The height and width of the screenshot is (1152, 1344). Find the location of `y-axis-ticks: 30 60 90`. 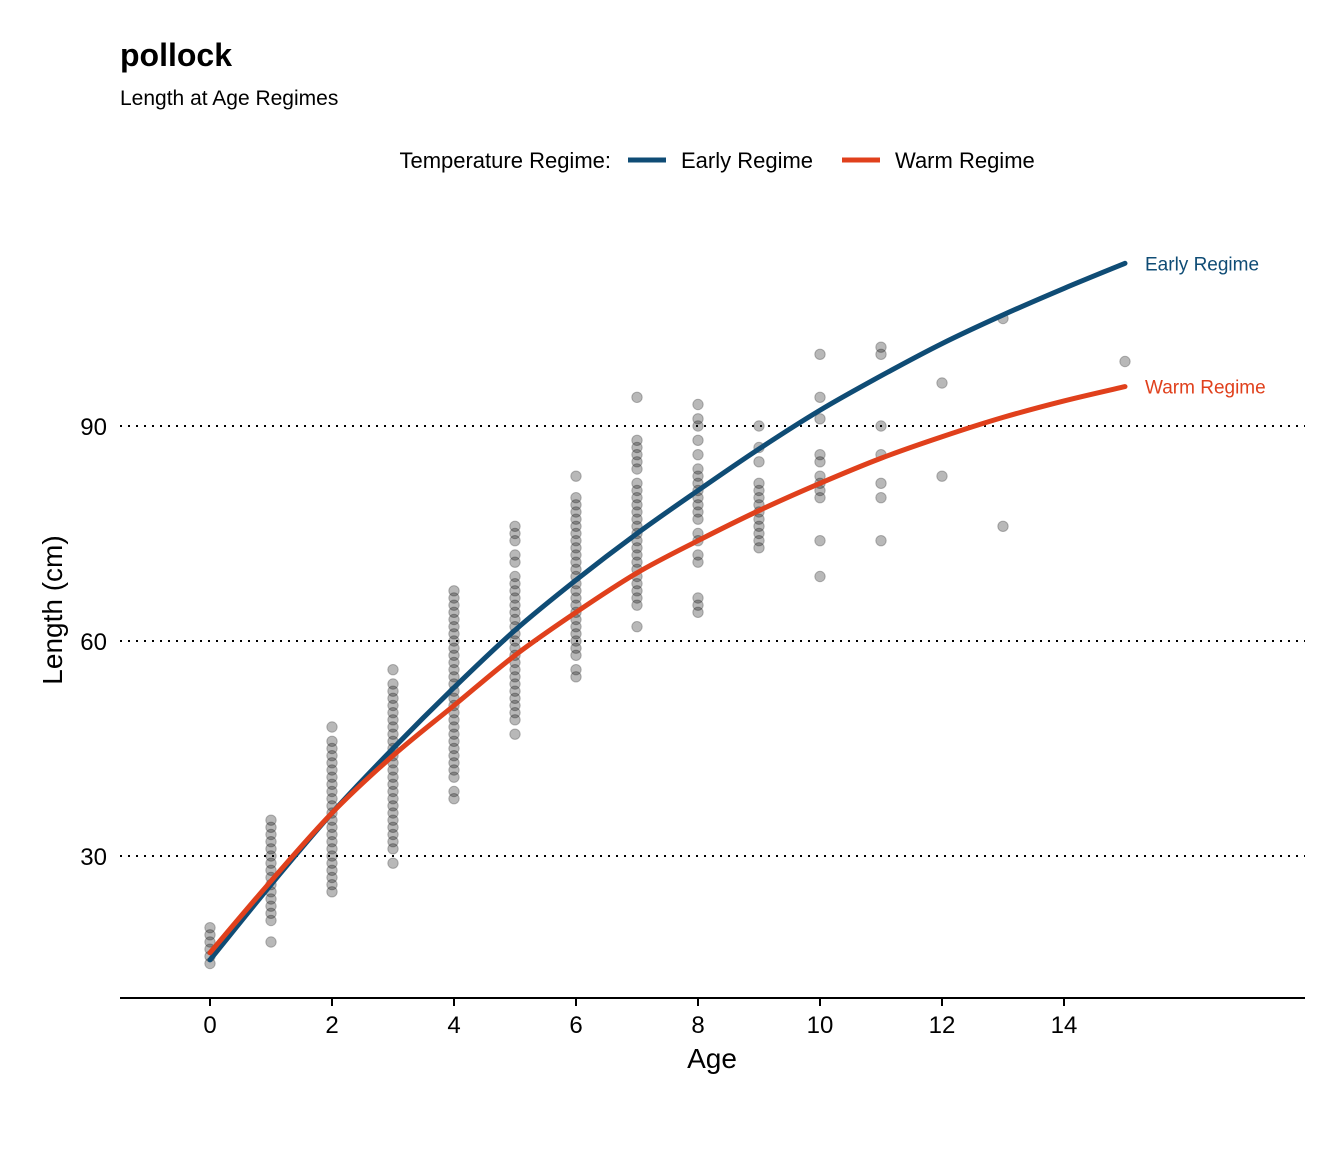

y-axis-ticks: 30 60 90 is located at coordinates (93, 642).